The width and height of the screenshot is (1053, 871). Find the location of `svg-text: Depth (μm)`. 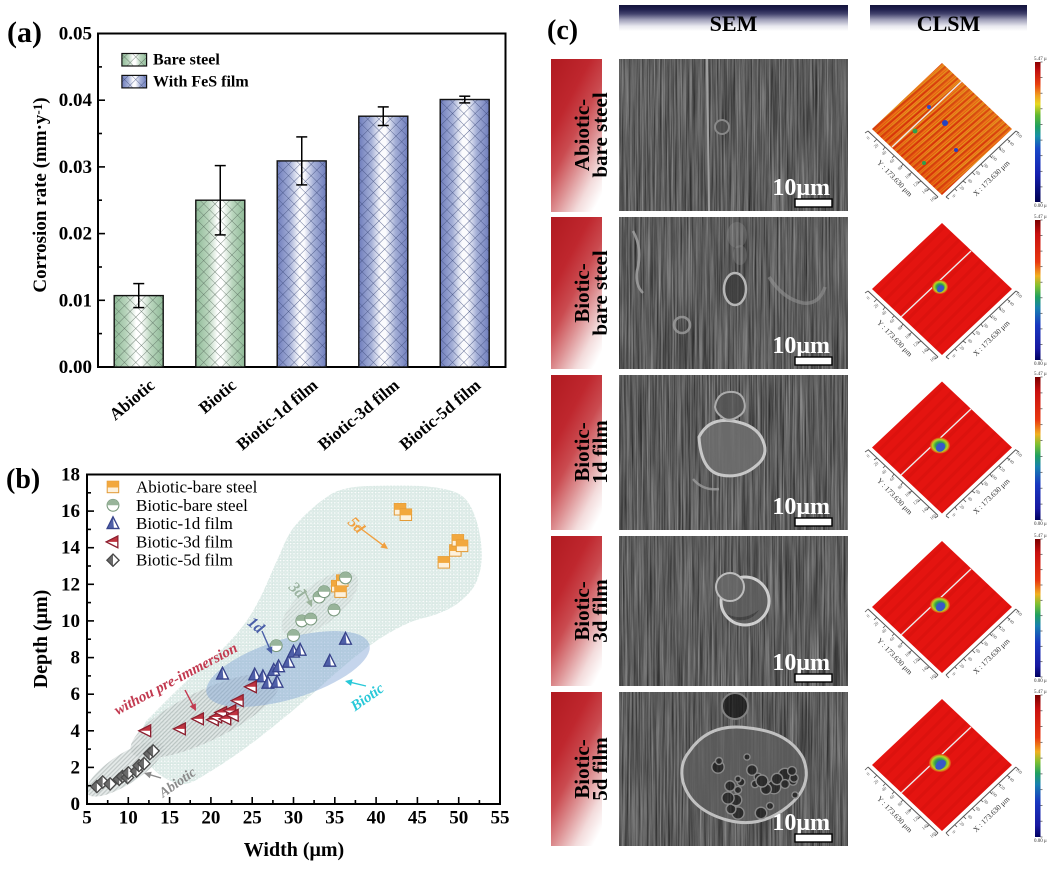

svg-text: Depth (μm) is located at coordinates (41, 639).